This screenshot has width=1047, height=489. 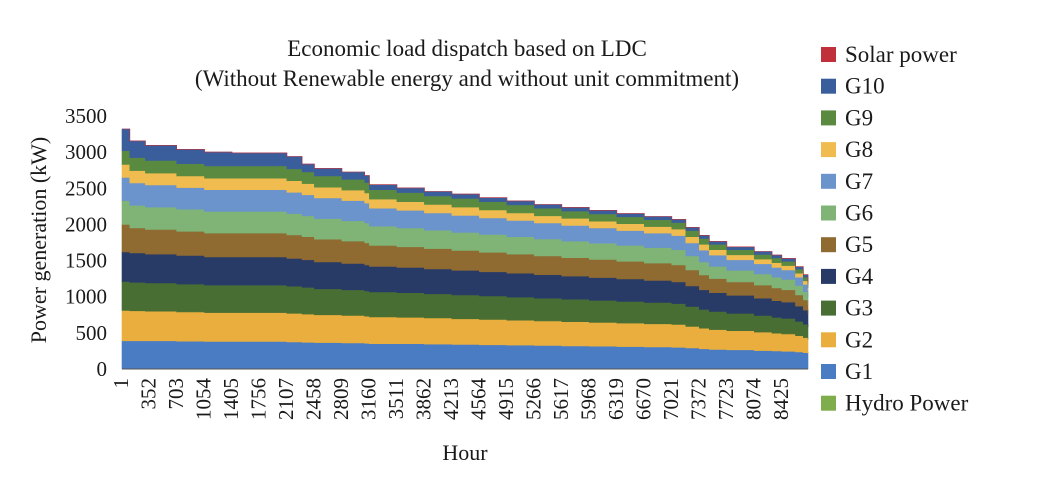 I want to click on legend-label: Hydro Power, so click(x=907, y=403).